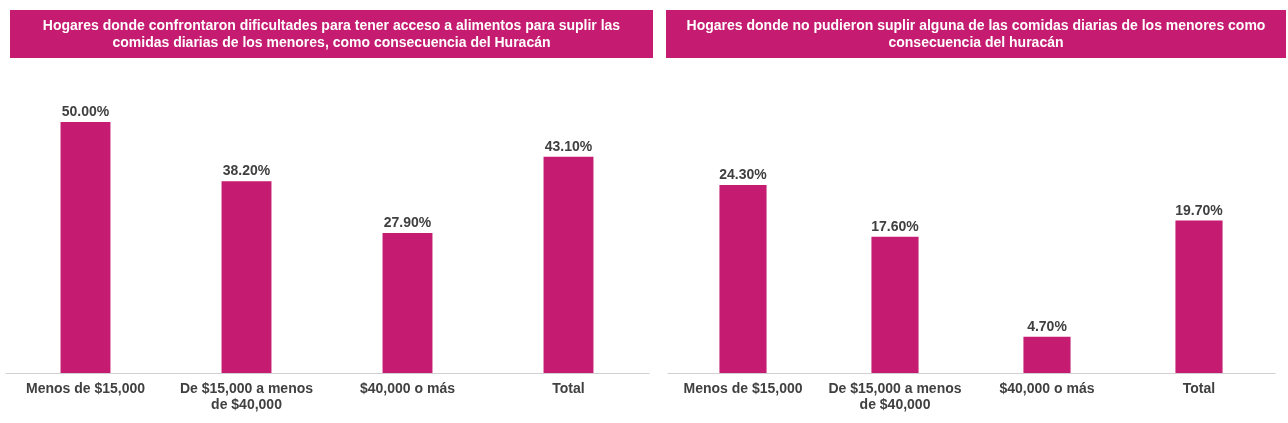 This screenshot has height=423, width=1288. Describe the element at coordinates (743, 174) in the screenshot. I see `data-label: 24.30%` at that location.